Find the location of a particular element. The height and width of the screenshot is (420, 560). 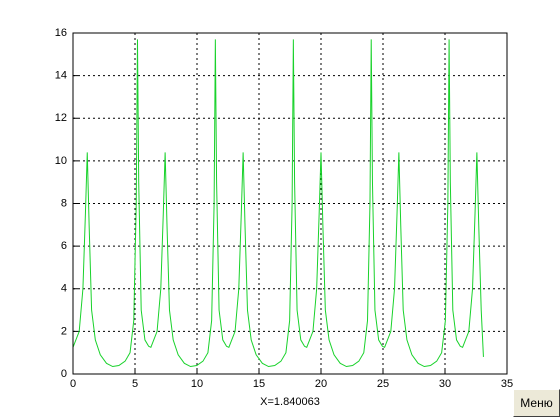

menu-button: Меню is located at coordinates (536, 403).